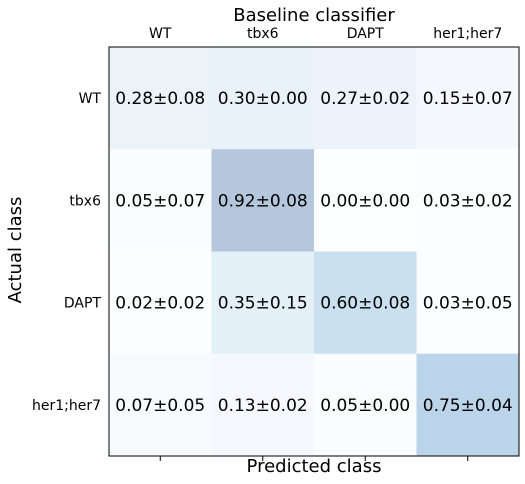  I want to click on cell-label: 0.15±0.07, so click(468, 99).